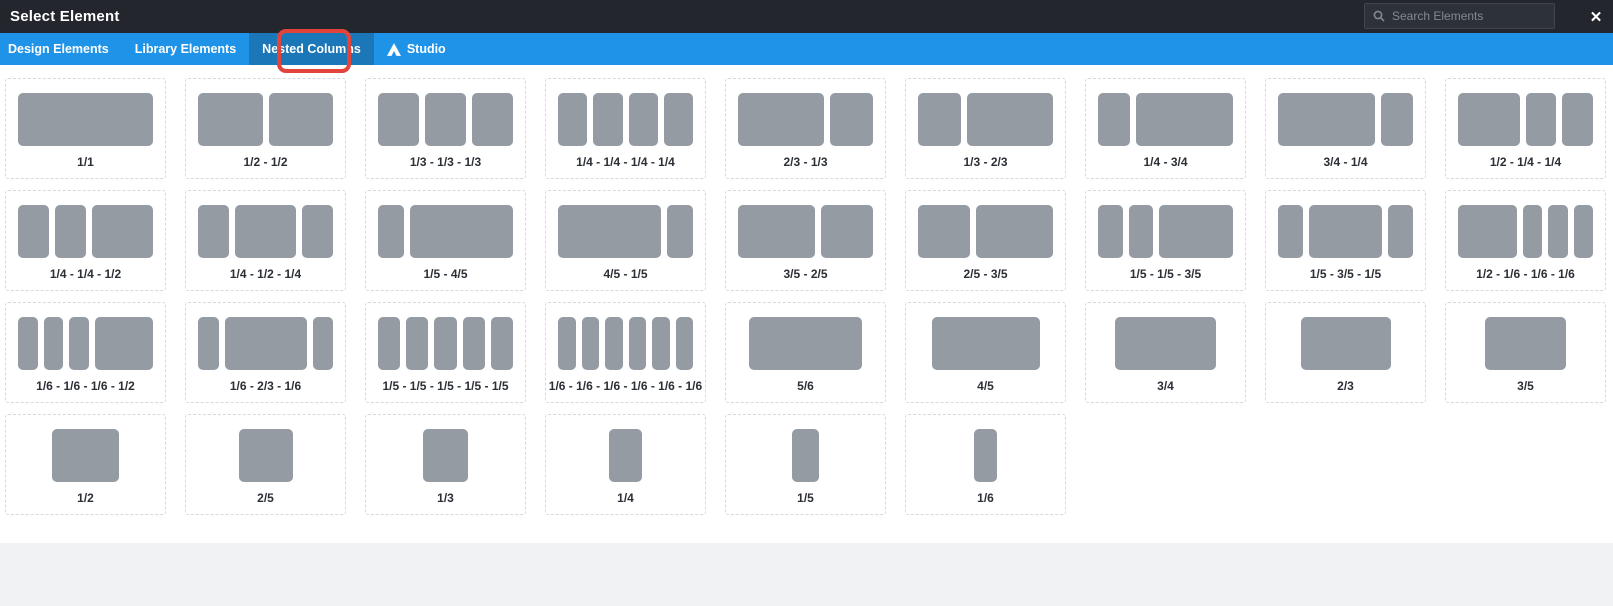 This screenshot has width=1613, height=606. I want to click on layout-card-1/6-2/3-1/6: 1/6 - 2/3 - 1/6, so click(265, 352).